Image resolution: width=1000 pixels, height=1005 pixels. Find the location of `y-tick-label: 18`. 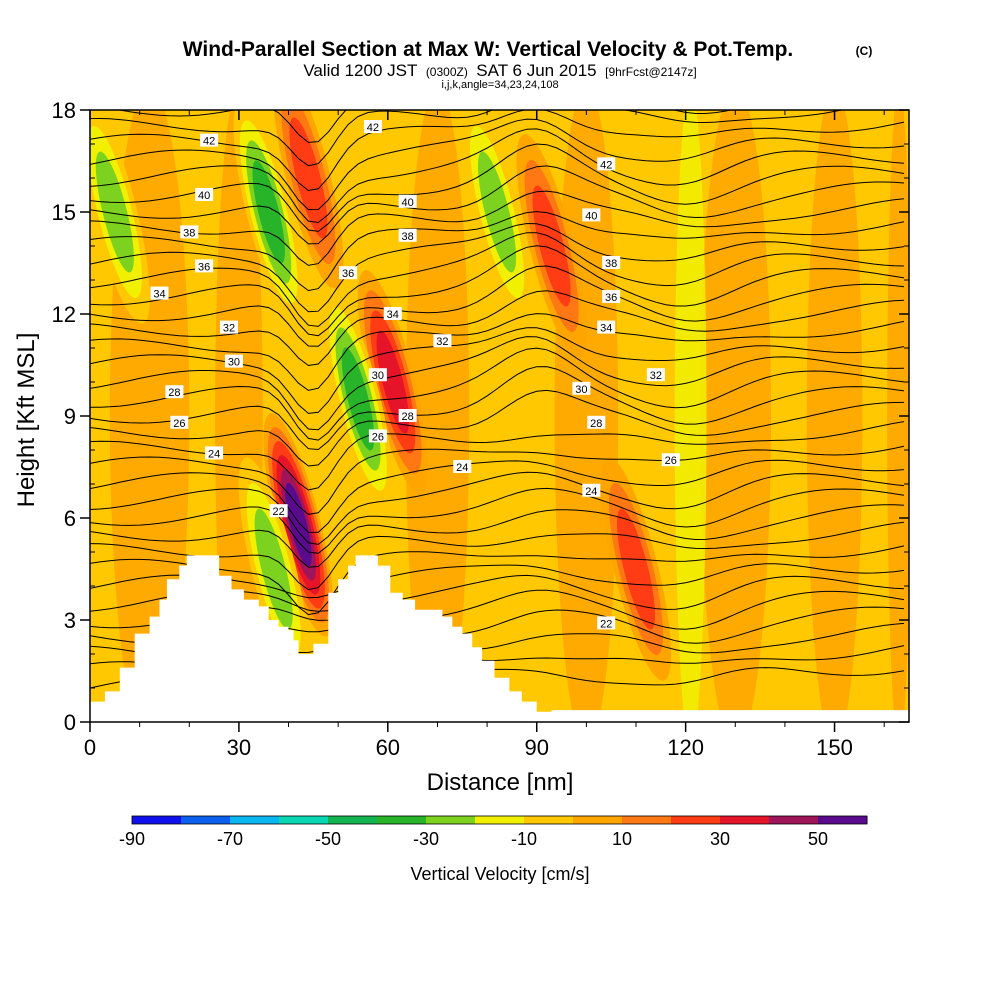

y-tick-label: 18 is located at coordinates (64, 110).